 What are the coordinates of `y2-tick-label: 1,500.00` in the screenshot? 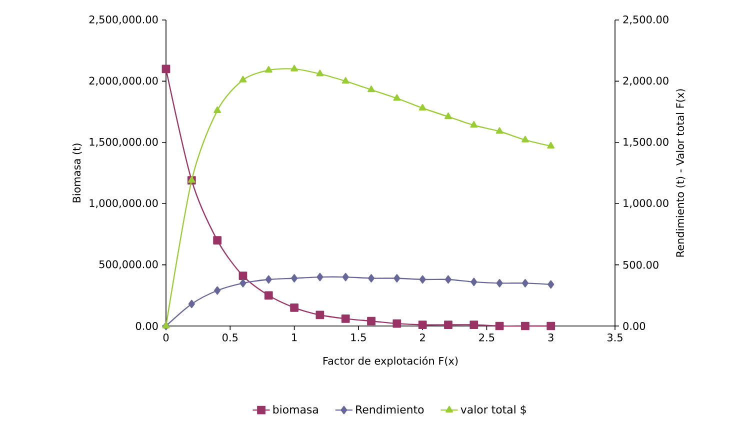 It's located at (646, 142).